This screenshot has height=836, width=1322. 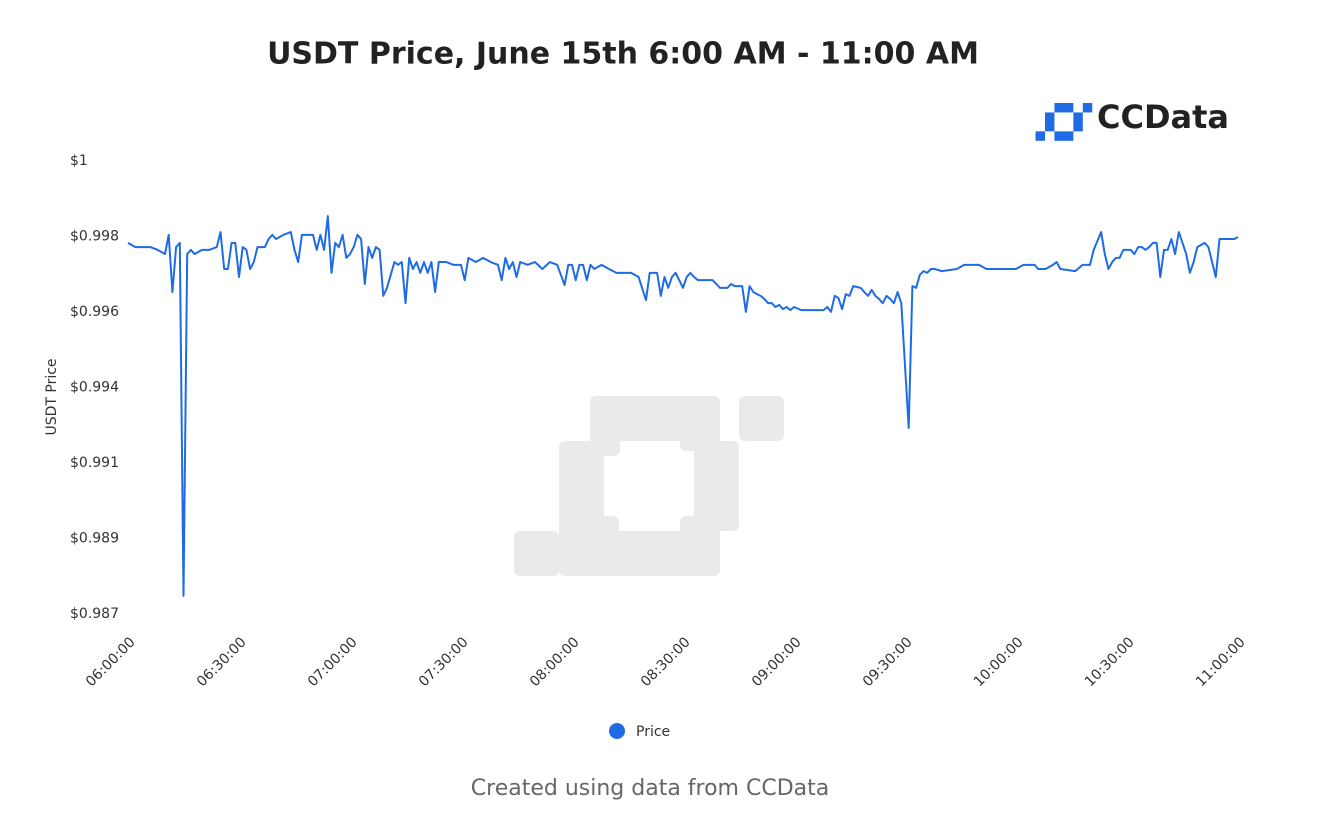 I want to click on legend-marker, so click(x=617, y=731).